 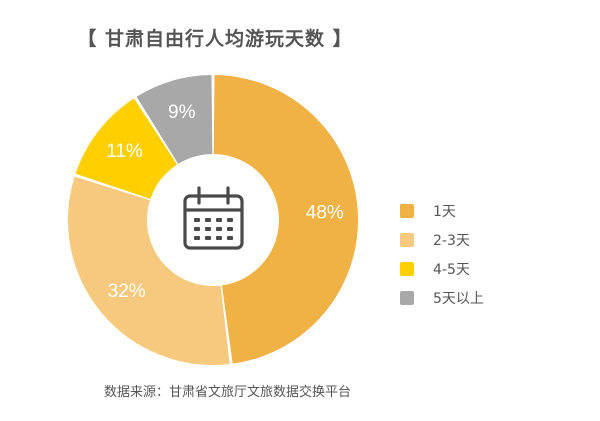 I want to click on legend: 1天 2-3天 4-5天 5天以上, so click(x=442, y=254).